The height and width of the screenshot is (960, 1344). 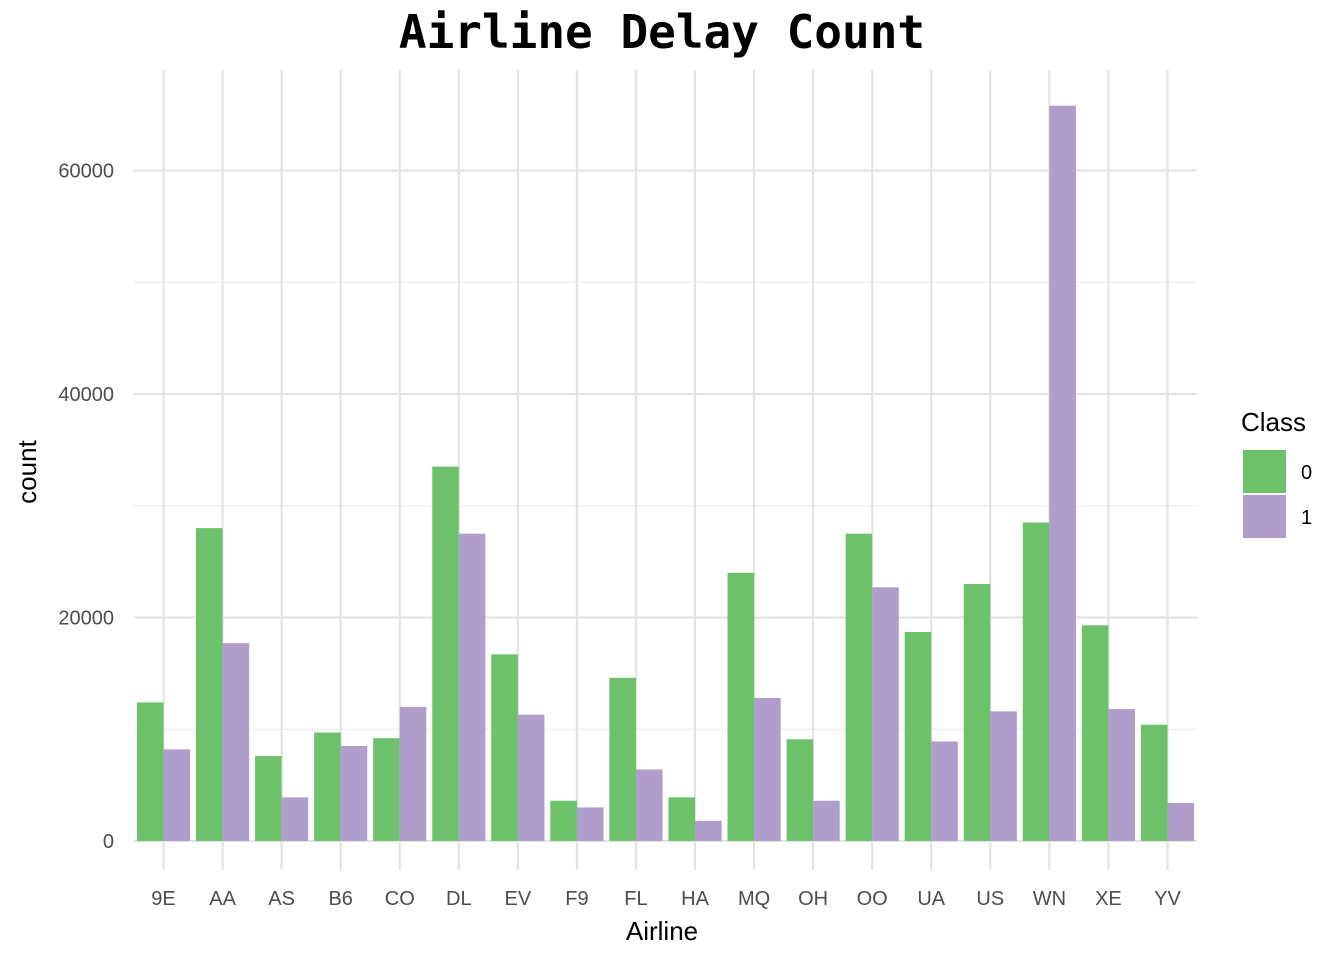 I want to click on x-tick-label-AA: AA, so click(x=222, y=899).